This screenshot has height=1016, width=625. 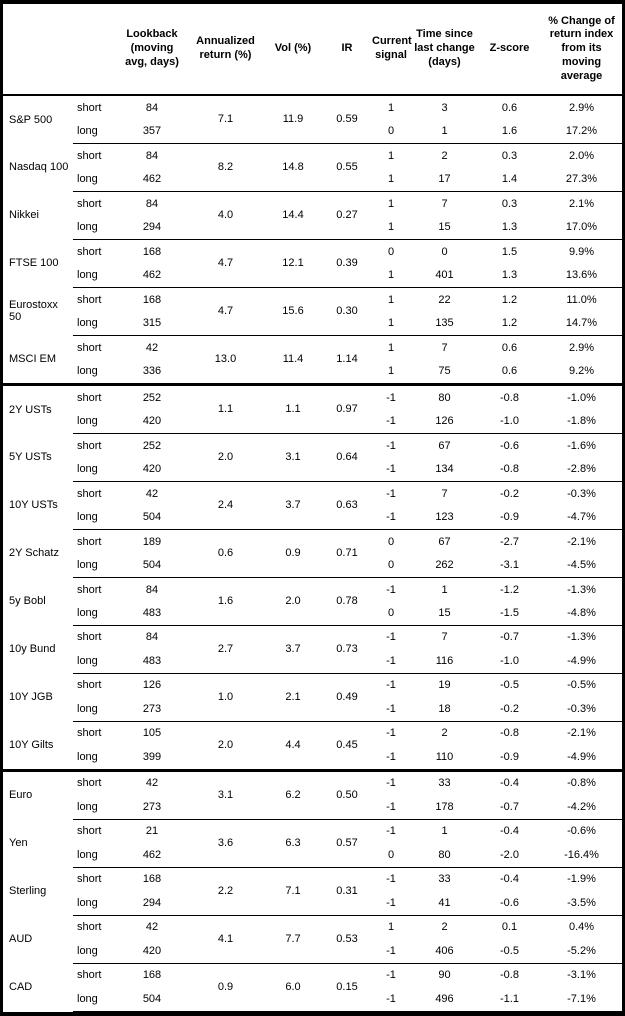 What do you see at coordinates (28, 891) in the screenshot?
I see `asset-name-cell: Sterling` at bounding box center [28, 891].